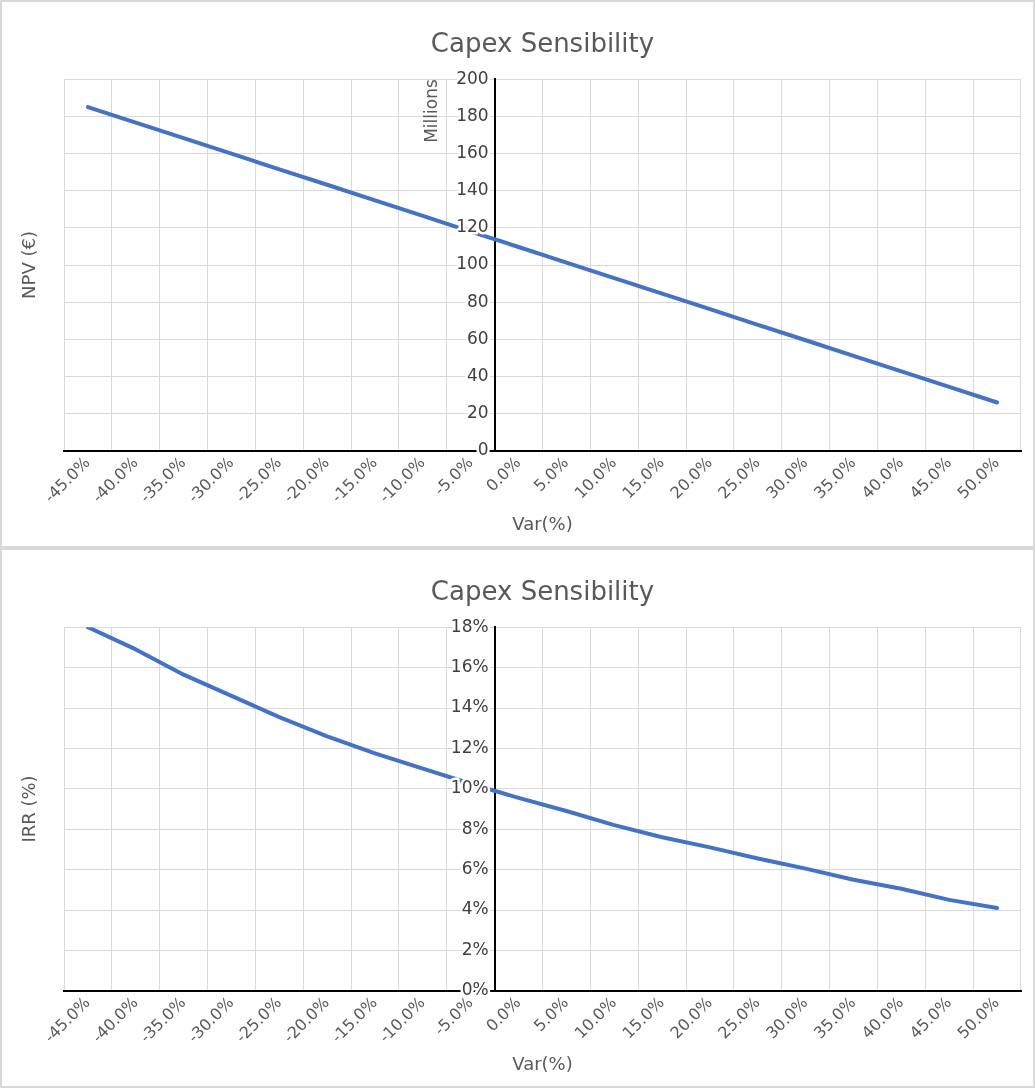 The width and height of the screenshot is (1035, 1088). Describe the element at coordinates (478, 374) in the screenshot. I see `y-tick-label: 40` at that location.